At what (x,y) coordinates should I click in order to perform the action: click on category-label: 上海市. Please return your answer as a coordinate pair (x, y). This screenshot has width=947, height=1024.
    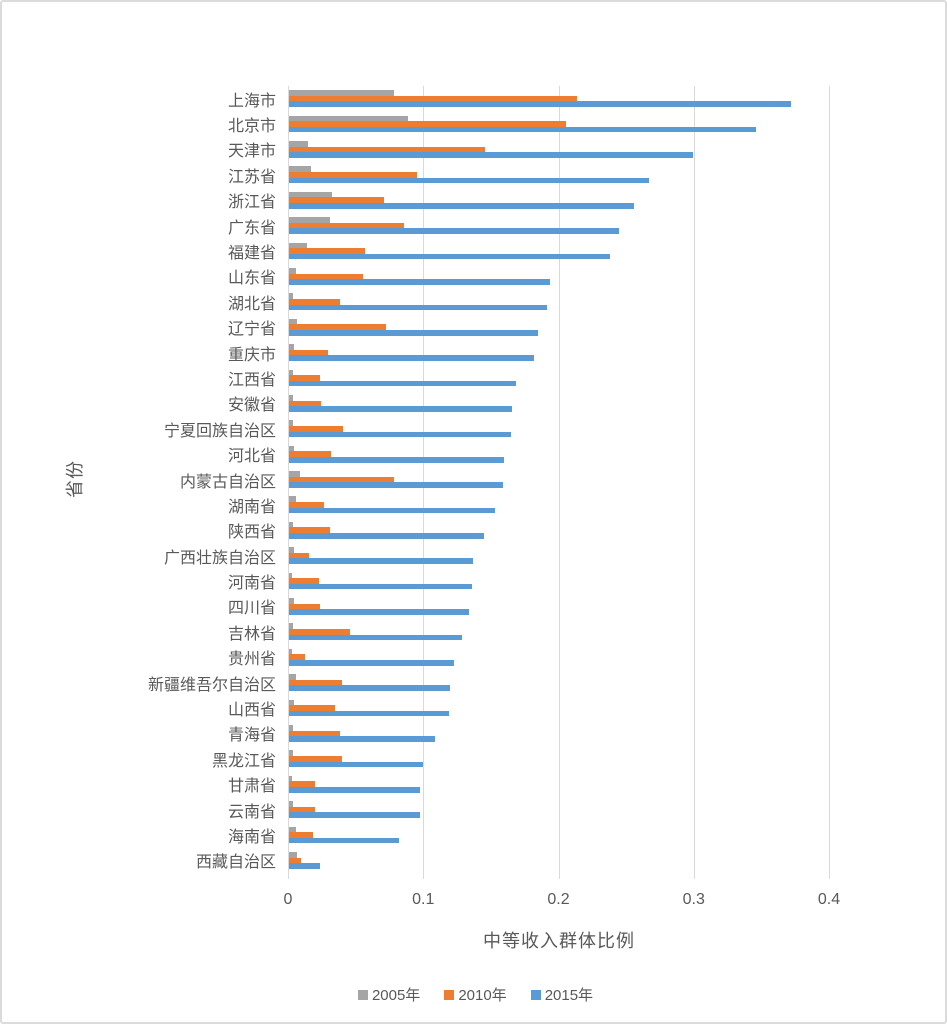
    Looking at the image, I should click on (251, 101).